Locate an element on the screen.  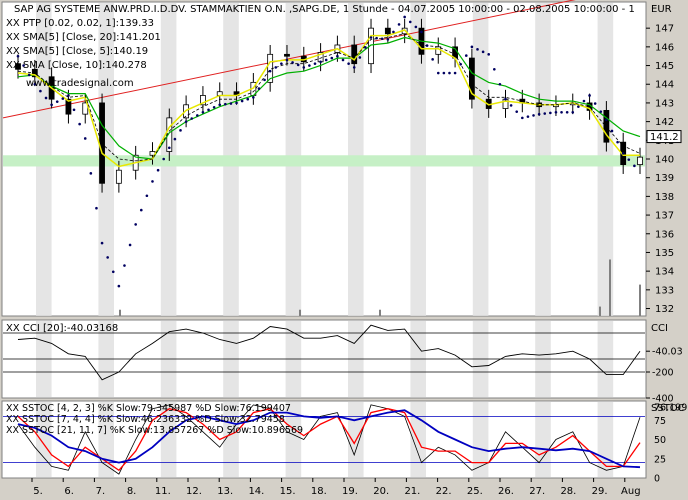
y-tick-label: 137 is located at coordinates (664, 216).